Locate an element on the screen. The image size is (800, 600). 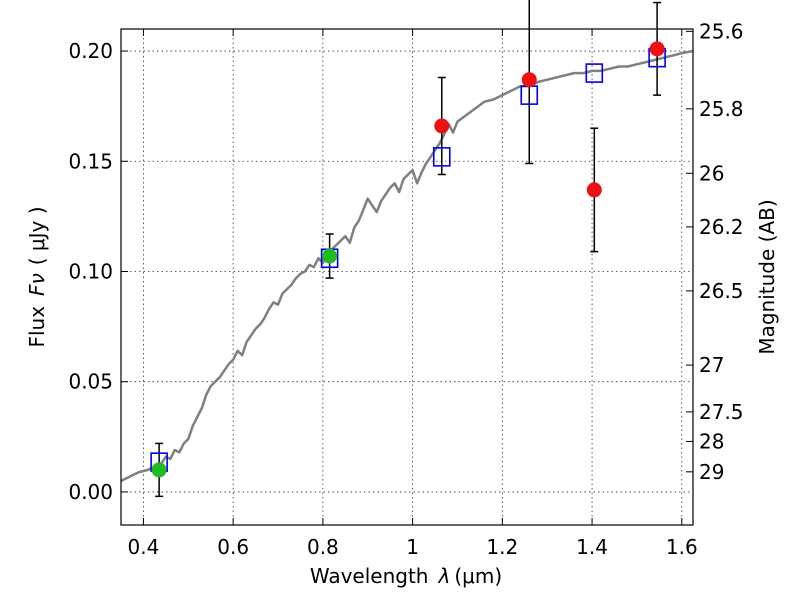
x-tick-label: 0.8 is located at coordinates (323, 547).